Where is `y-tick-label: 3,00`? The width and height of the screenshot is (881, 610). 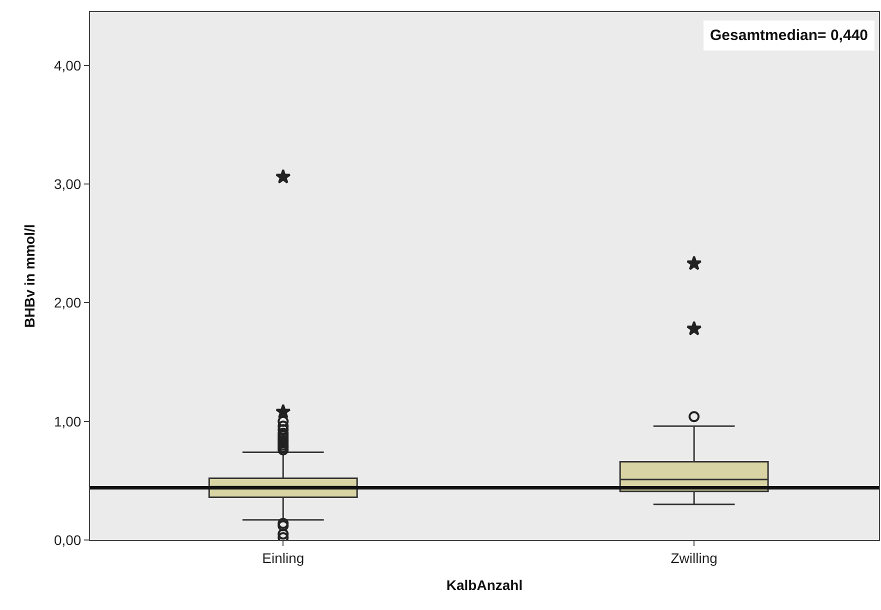
y-tick-label: 3,00 is located at coordinates (68, 184).